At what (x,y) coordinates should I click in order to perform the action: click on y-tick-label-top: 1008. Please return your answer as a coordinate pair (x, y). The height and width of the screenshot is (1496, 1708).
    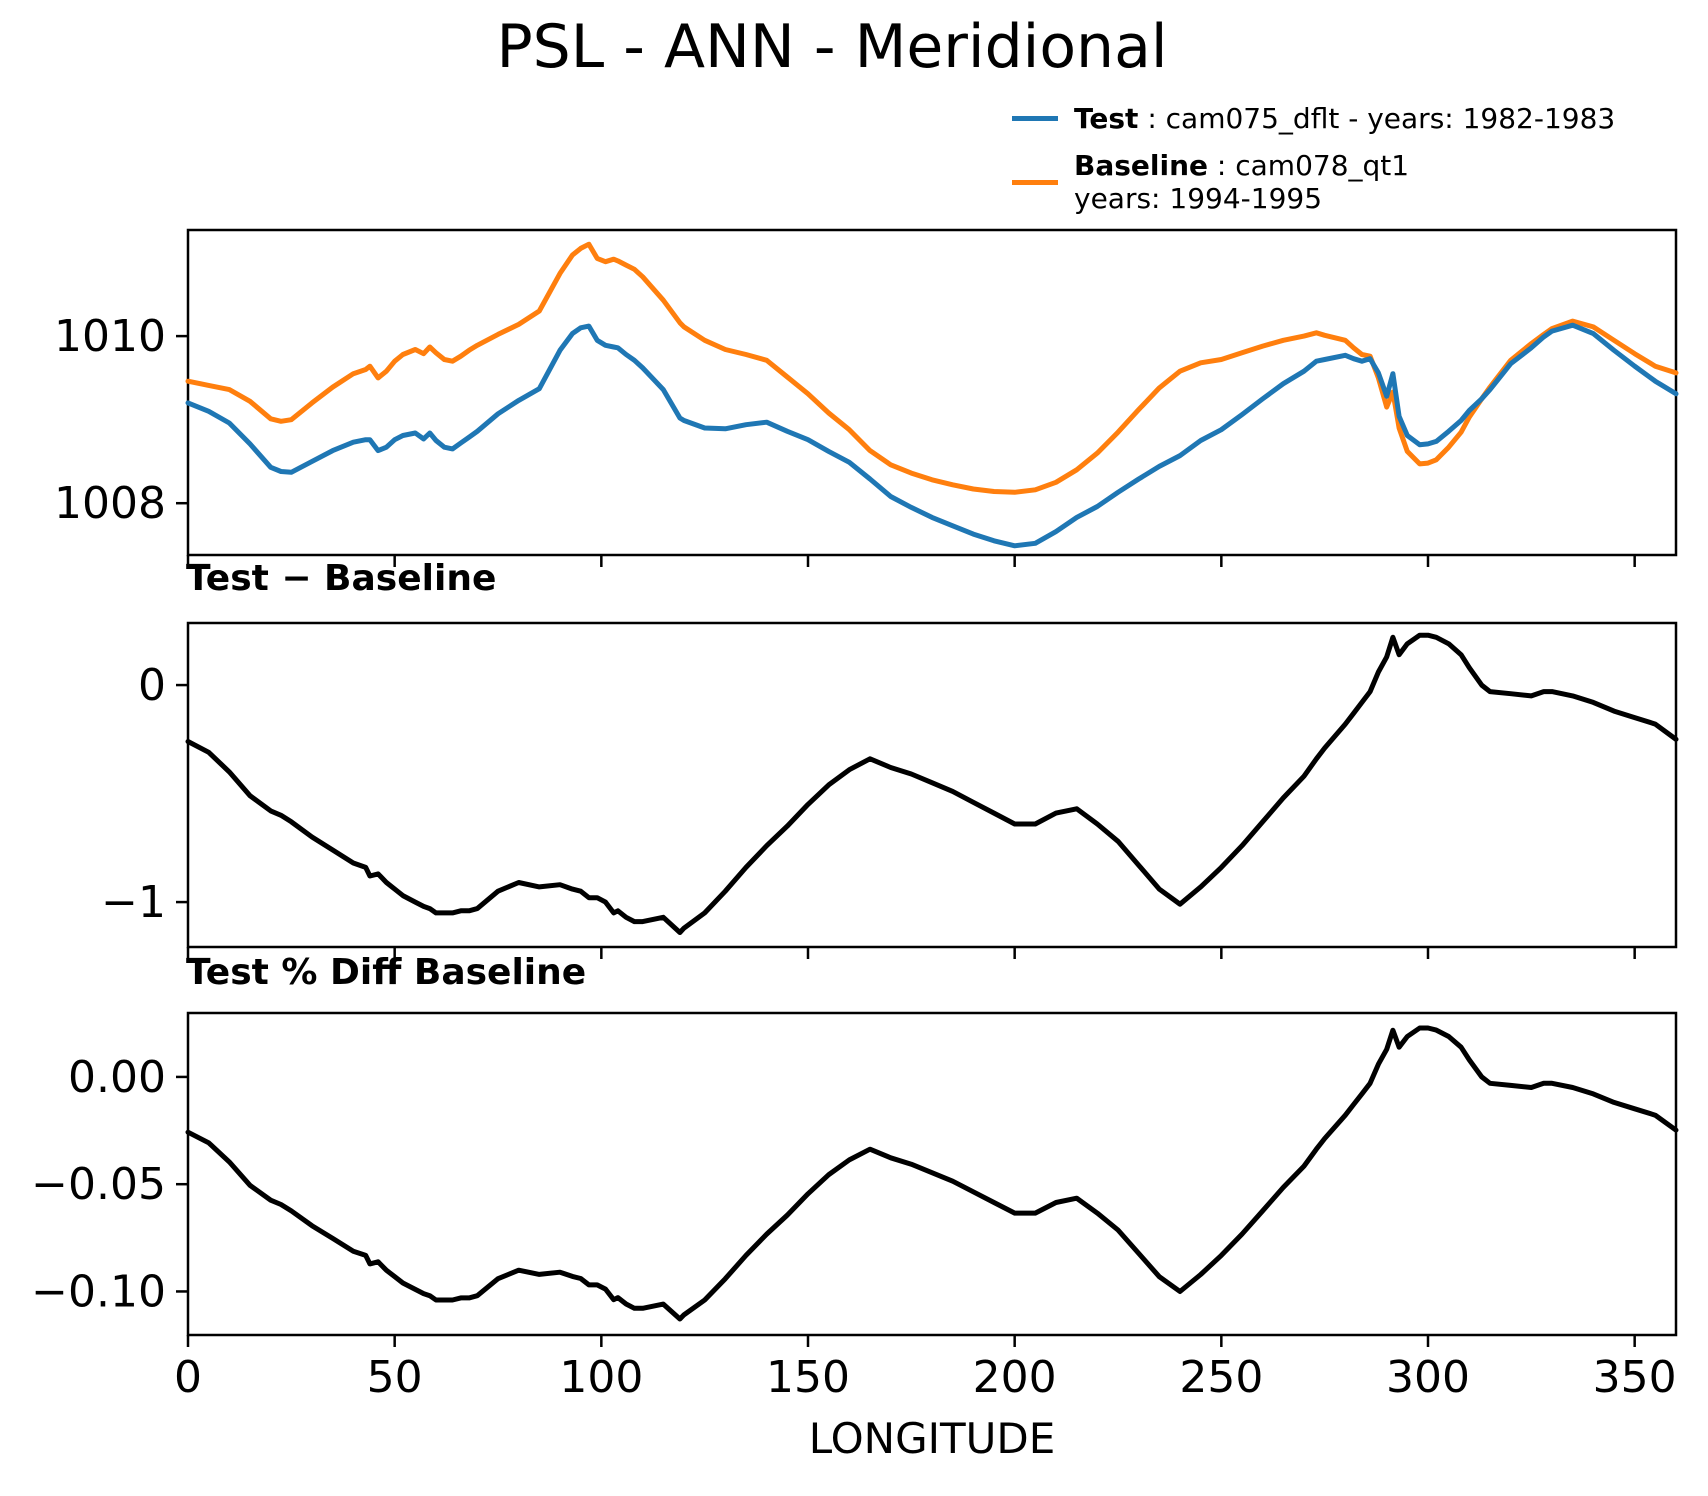
    Looking at the image, I should click on (110, 503).